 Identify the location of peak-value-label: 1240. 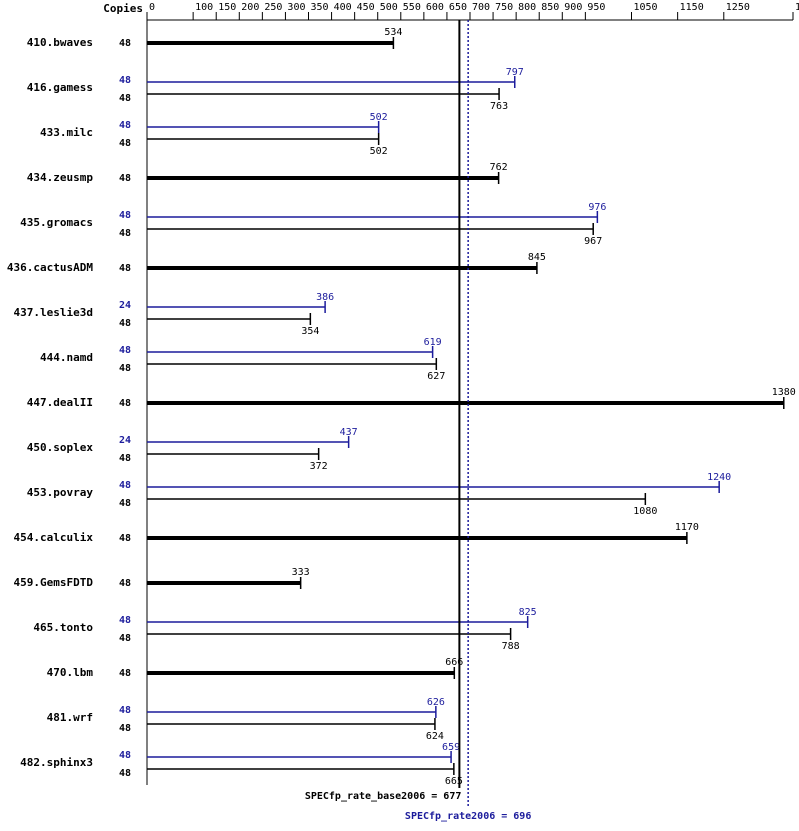
(719, 477).